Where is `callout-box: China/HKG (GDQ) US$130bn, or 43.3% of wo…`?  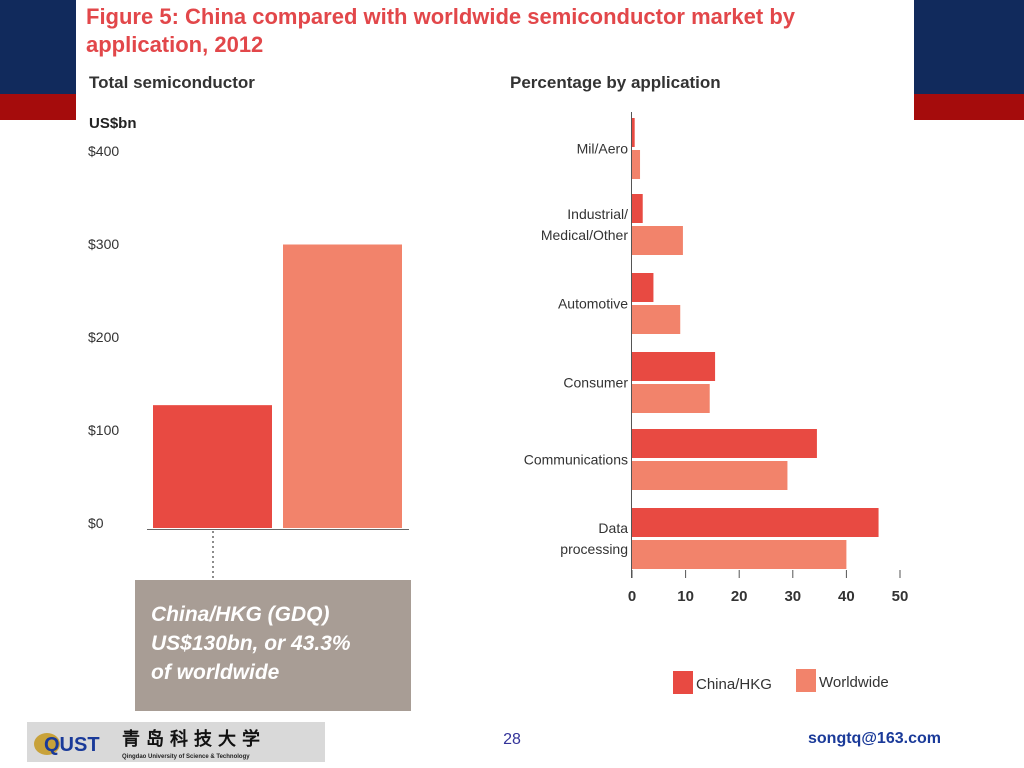 callout-box: China/HKG (GDQ) US$130bn, or 43.3% of wo… is located at coordinates (273, 645).